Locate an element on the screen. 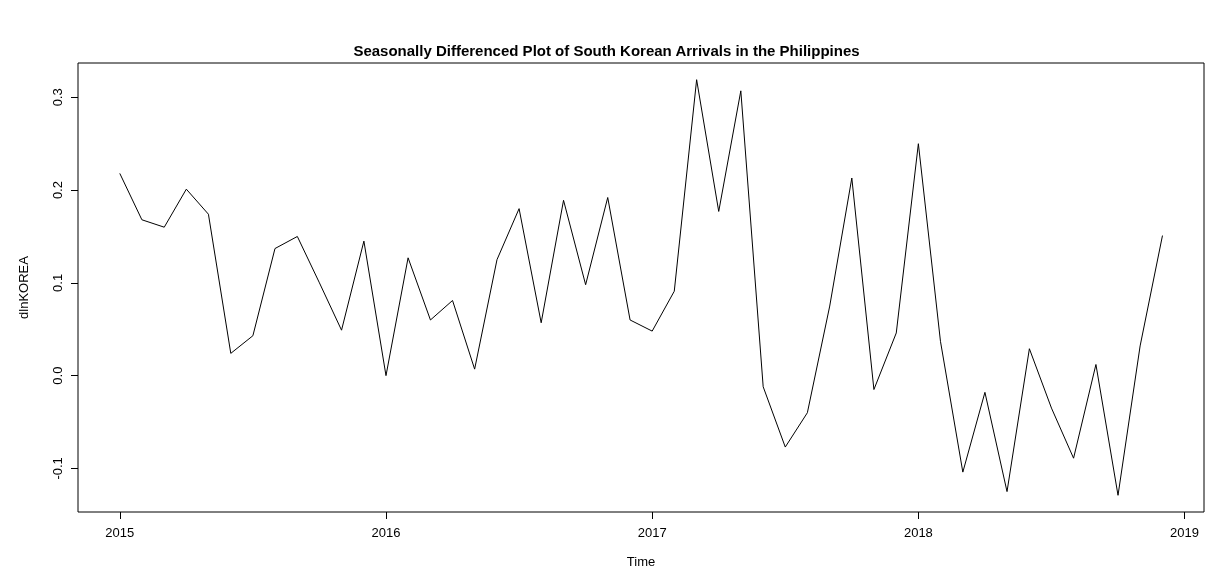  y-tick-label: 0.0 is located at coordinates (57, 375).